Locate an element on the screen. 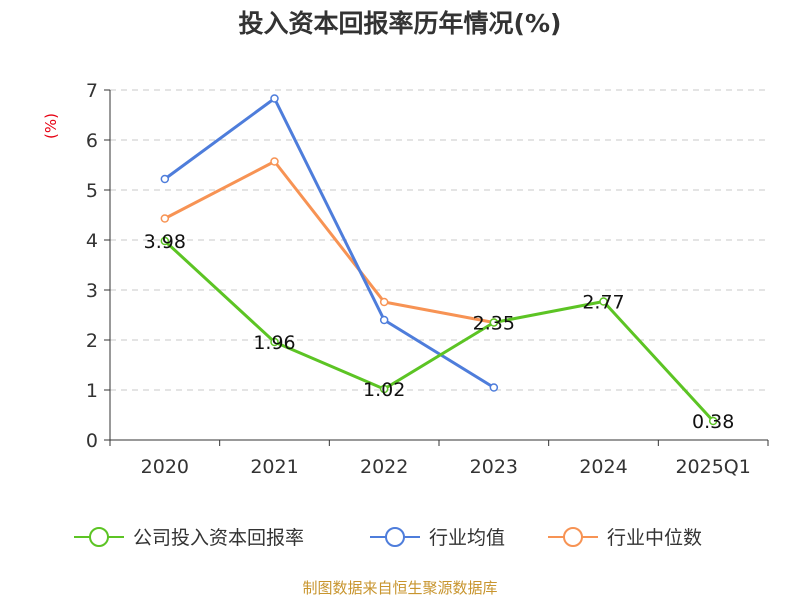 This screenshot has width=800, height=600. y-tick-label: 0 is located at coordinates (92, 441).